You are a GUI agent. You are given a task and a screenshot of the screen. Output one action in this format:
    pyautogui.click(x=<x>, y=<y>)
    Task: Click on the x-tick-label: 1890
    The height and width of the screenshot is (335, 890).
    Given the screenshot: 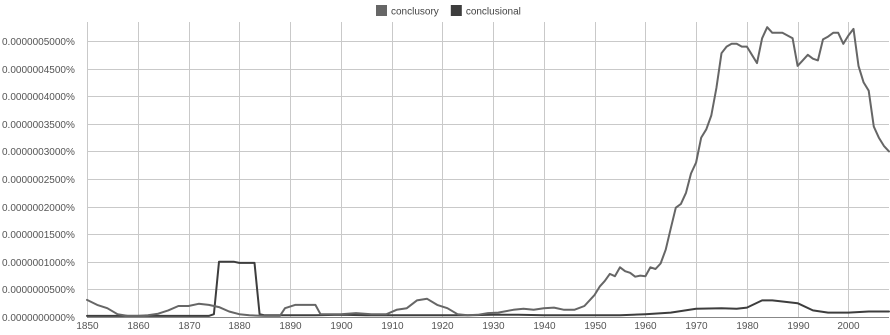 What is the action you would take?
    pyautogui.click(x=290, y=326)
    